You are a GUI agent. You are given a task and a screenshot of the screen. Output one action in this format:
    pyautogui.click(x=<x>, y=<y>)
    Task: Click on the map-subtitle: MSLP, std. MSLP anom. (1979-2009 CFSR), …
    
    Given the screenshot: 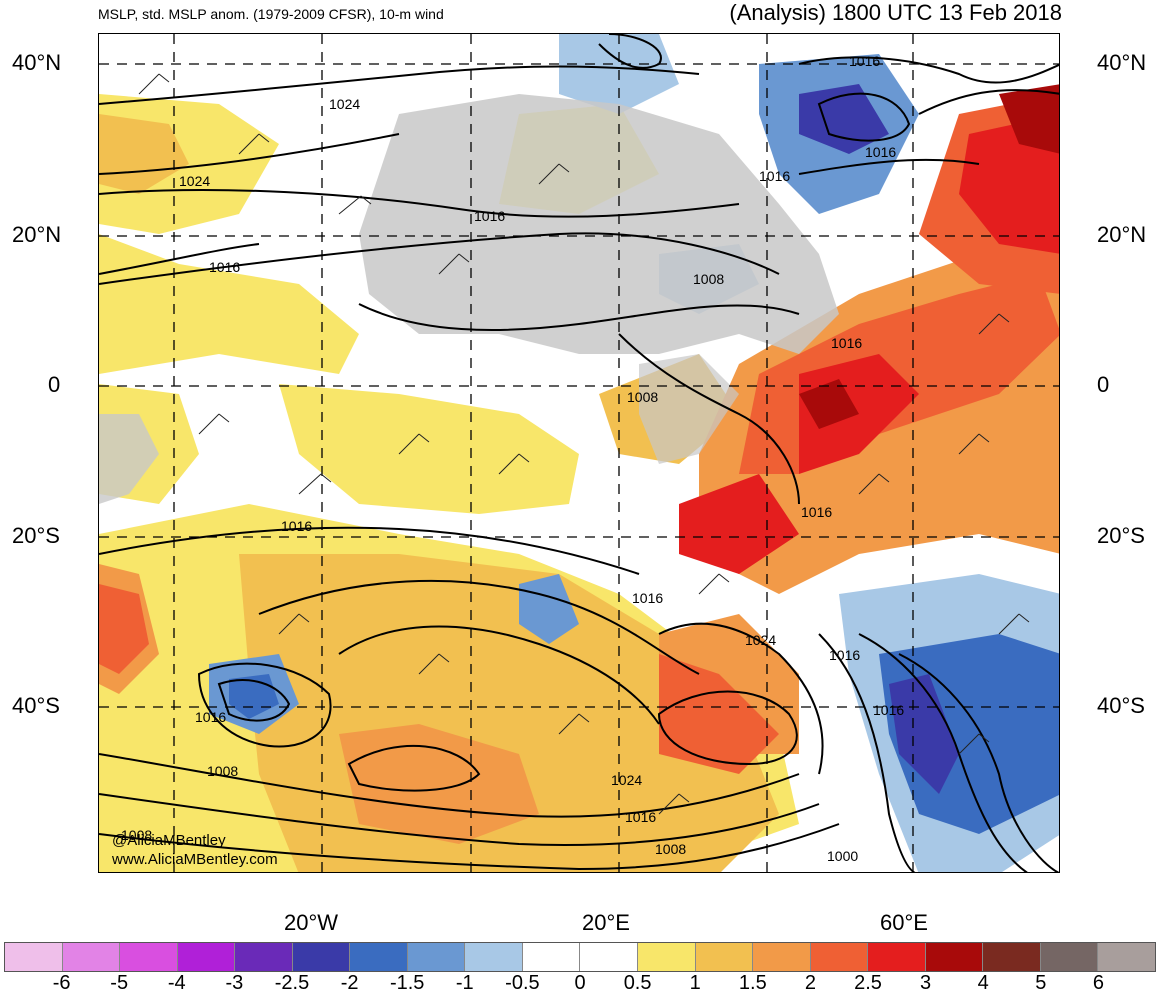 What is the action you would take?
    pyautogui.click(x=271, y=14)
    